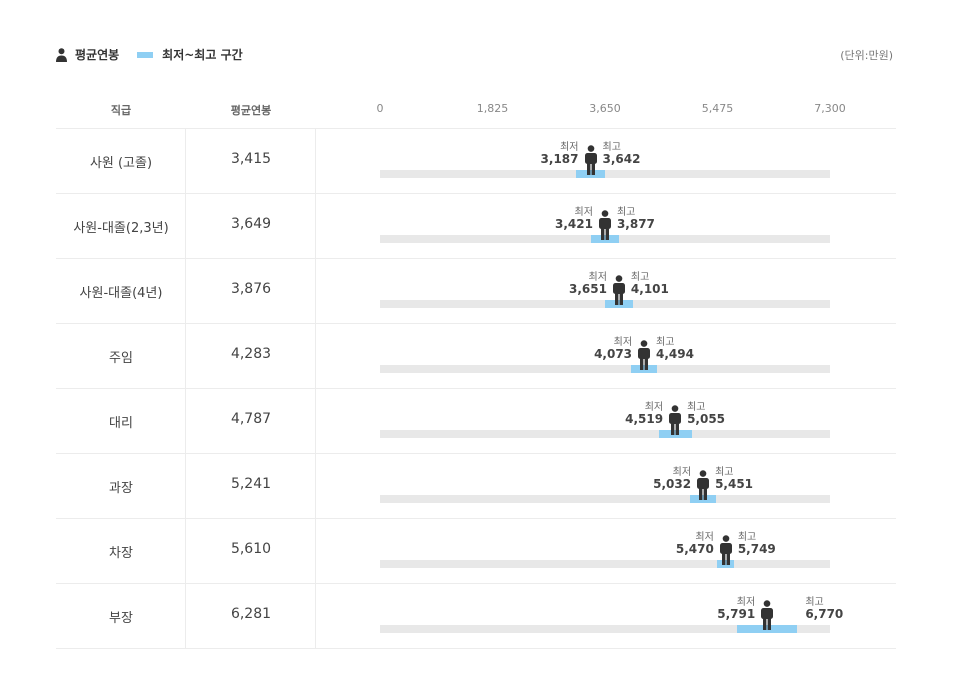  I want to click on min-value: 5,032, so click(672, 484).